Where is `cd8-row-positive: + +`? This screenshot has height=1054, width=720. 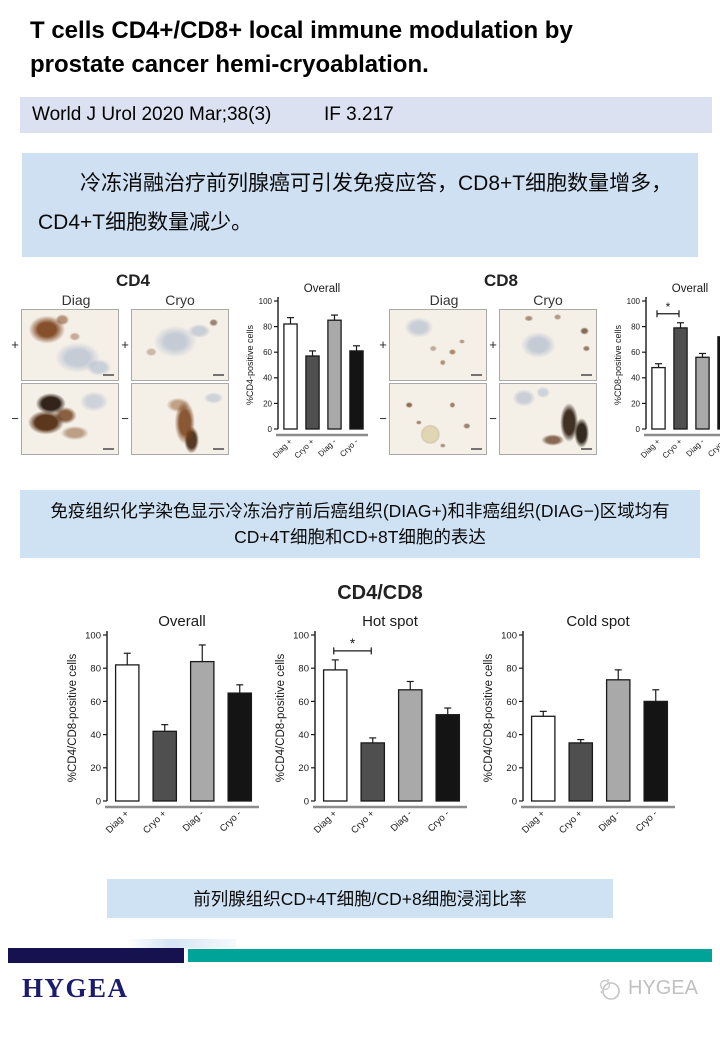 cd8-row-positive: + + is located at coordinates (494, 345).